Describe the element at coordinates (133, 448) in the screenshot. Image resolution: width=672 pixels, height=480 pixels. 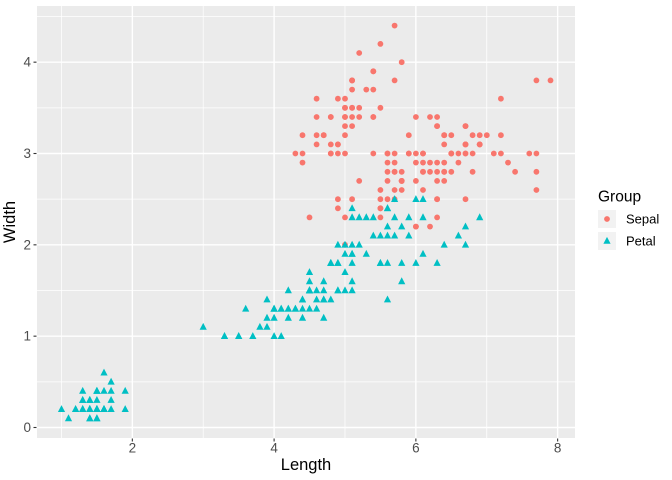
I see `x-tick-label: 2` at that location.